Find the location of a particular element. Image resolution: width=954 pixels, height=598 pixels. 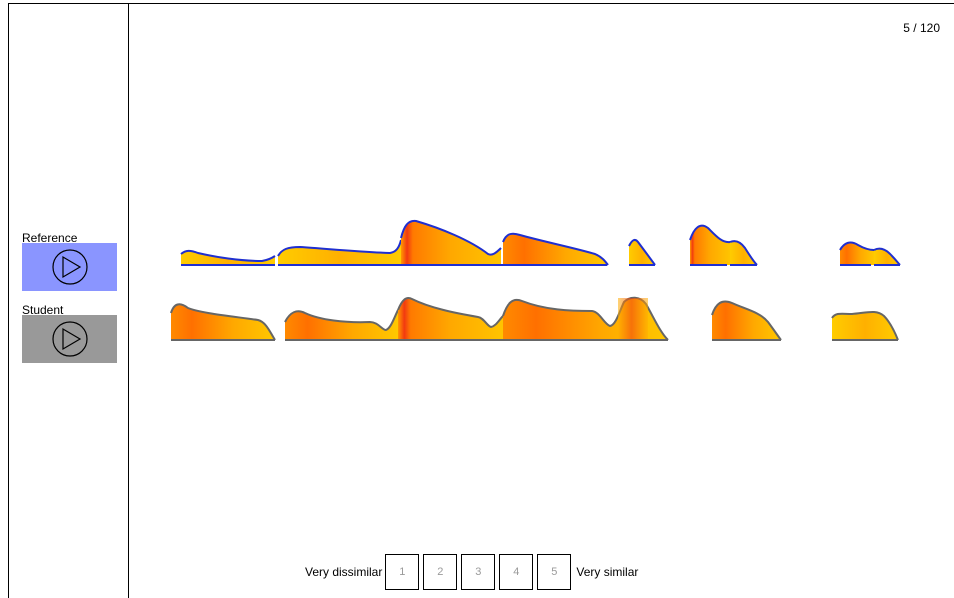

rating-left-label: Very dissimilar is located at coordinates (344, 572).